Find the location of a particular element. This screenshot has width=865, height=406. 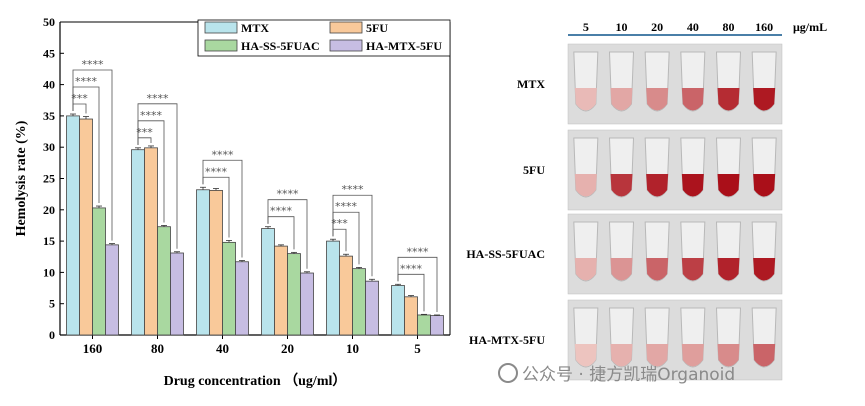

row-label: 5FU is located at coordinates (534, 170).